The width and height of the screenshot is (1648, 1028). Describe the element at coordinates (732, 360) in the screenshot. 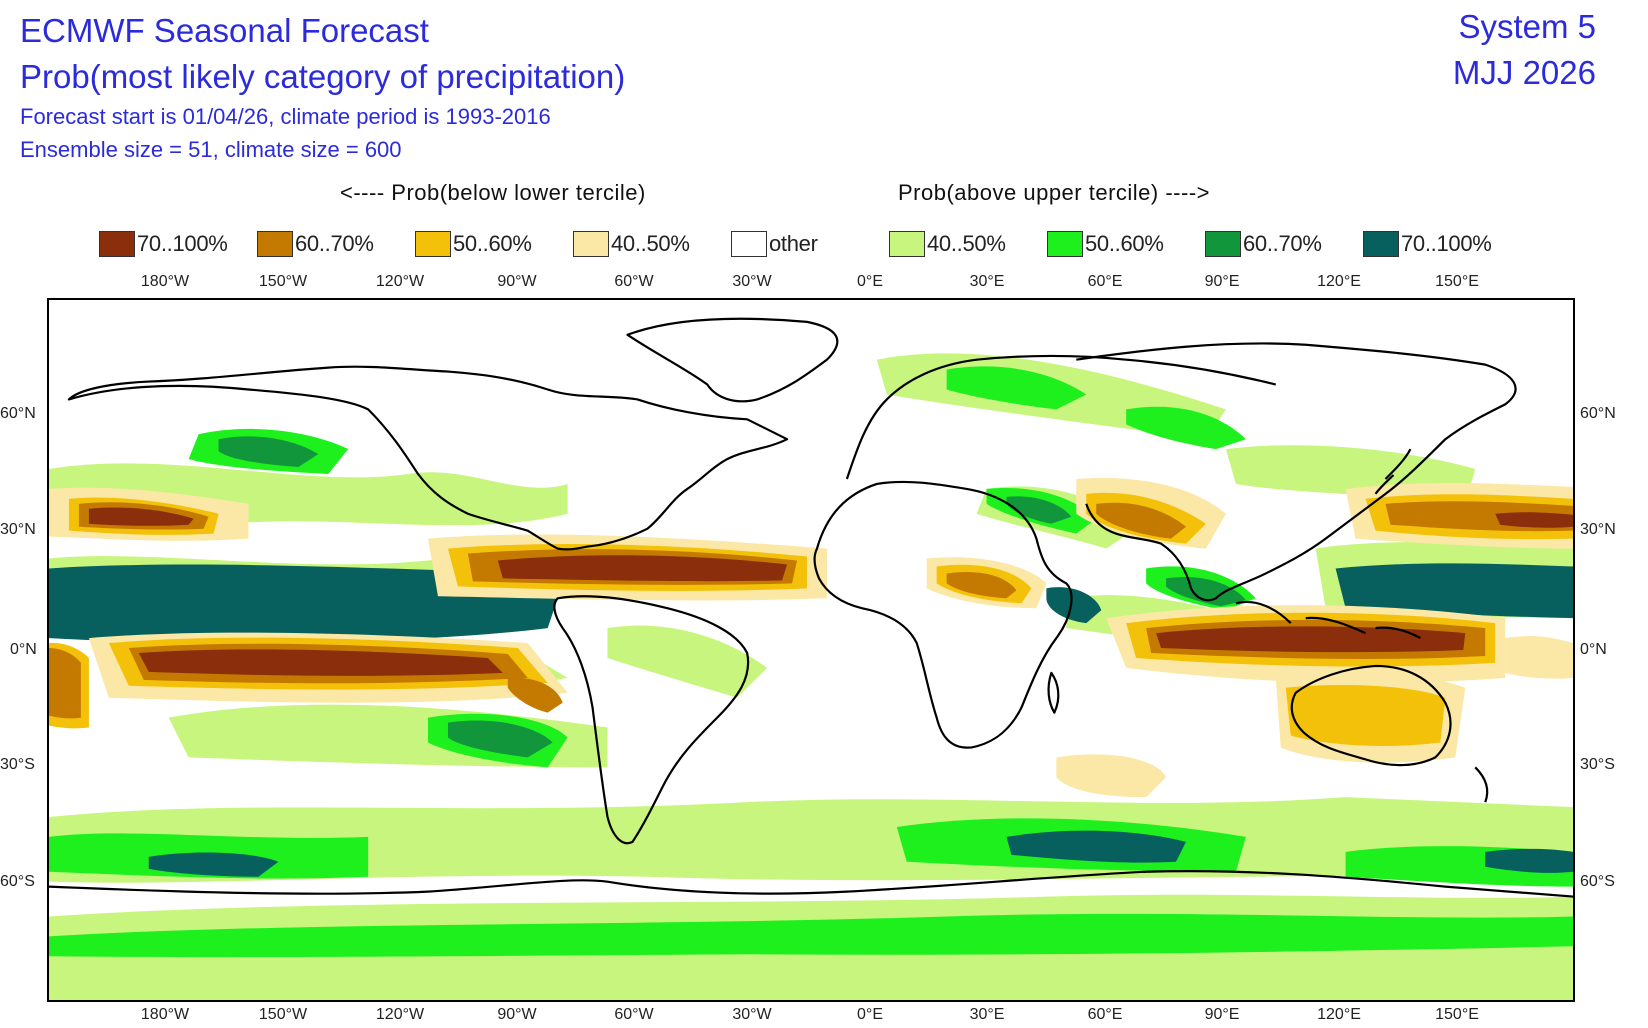

I see `coastline-greenland` at that location.